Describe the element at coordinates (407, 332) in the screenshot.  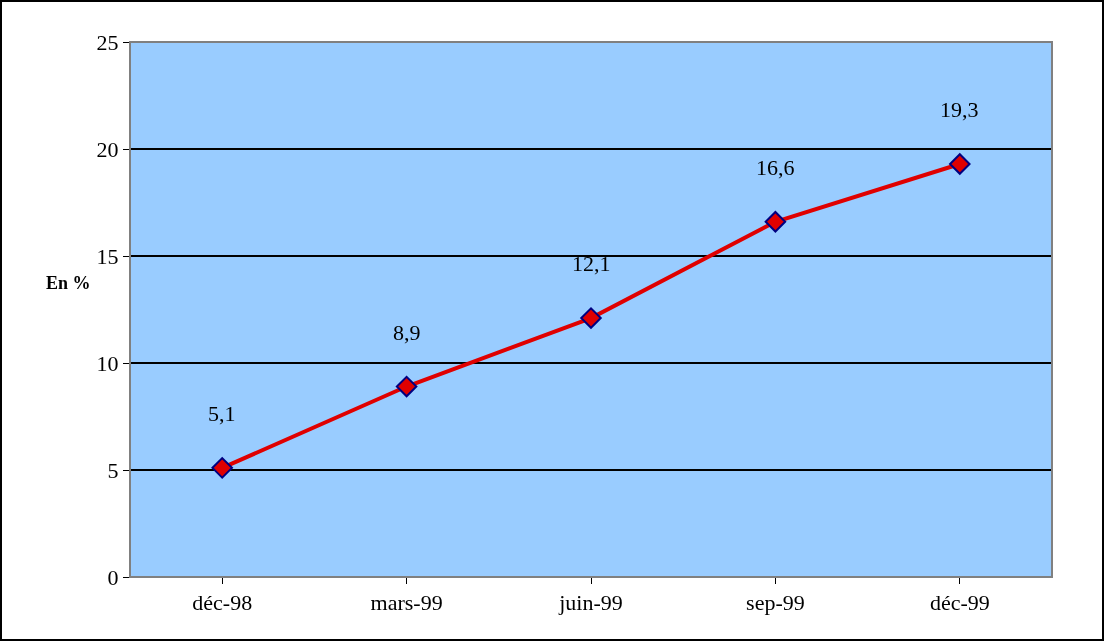
I see `data-label: 8,9` at that location.